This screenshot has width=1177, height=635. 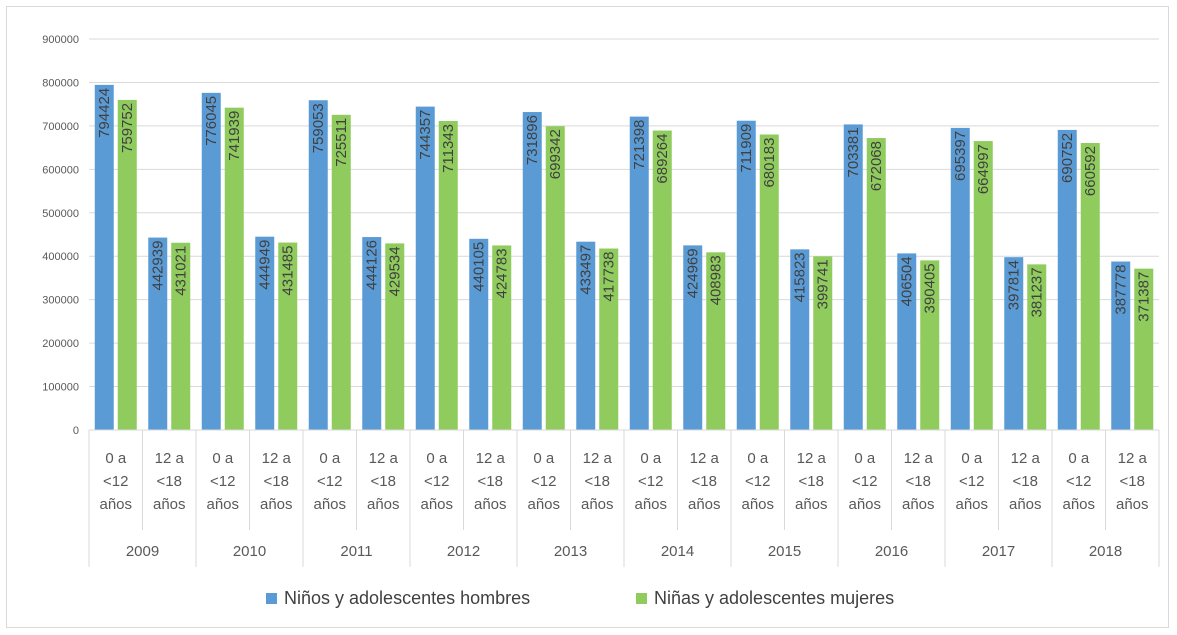 I want to click on data-label: 690752, so click(x=1067, y=158).